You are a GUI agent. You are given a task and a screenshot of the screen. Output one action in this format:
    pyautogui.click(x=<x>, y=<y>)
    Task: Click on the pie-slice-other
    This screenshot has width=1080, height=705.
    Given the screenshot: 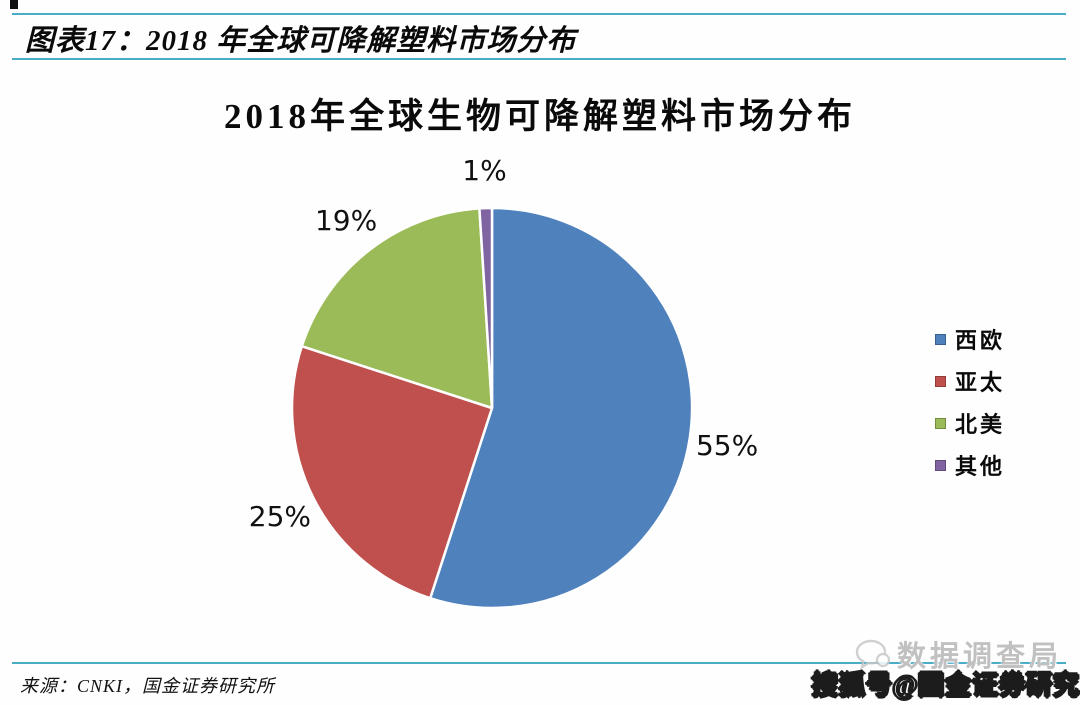 What is the action you would take?
    pyautogui.click(x=486, y=308)
    